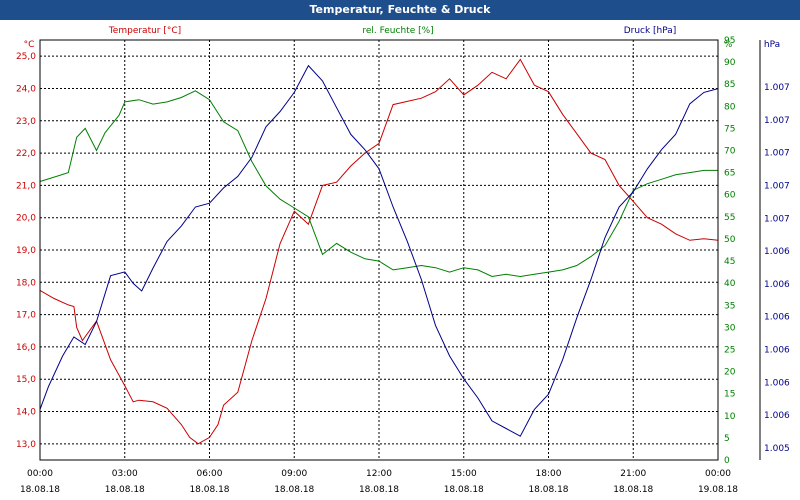 Image resolution: width=800 pixels, height=500 pixels. I want to click on humidity-tick-label: 10, so click(730, 417).